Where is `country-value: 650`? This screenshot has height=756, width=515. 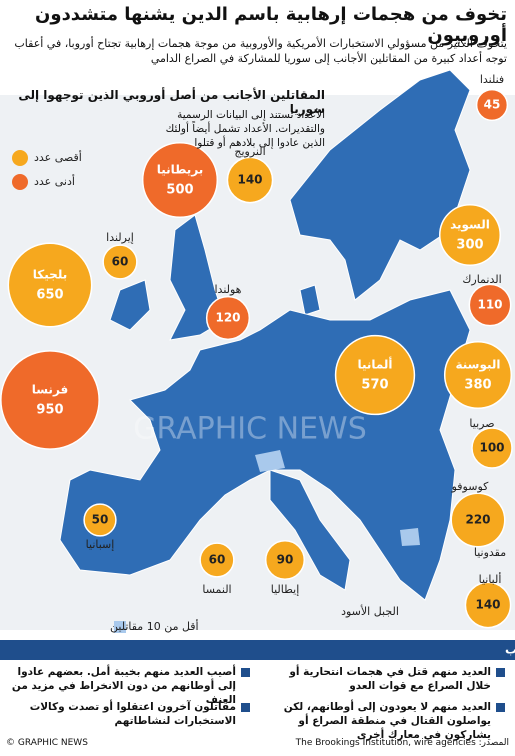 country-value: 650 is located at coordinates (49, 295).